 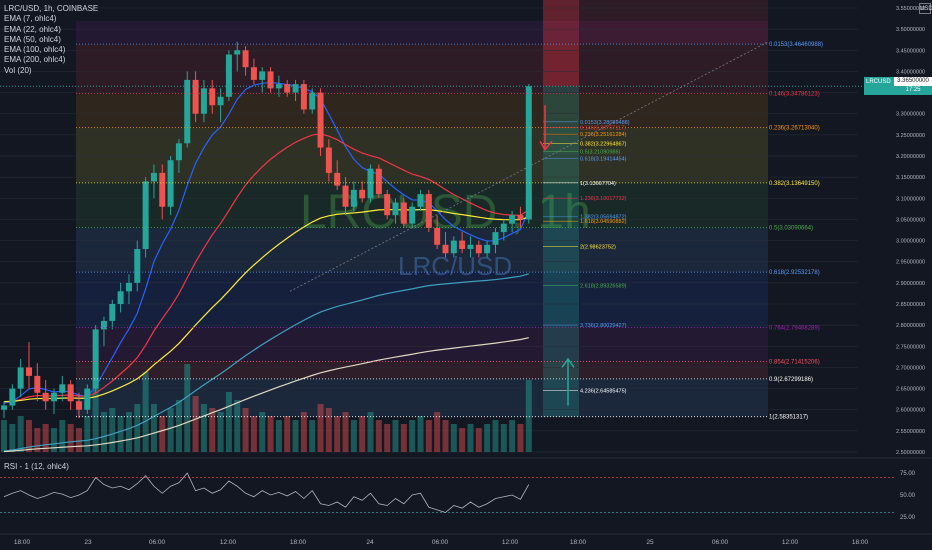 I want to click on watermark-small: LRC/USD, so click(x=455, y=266).